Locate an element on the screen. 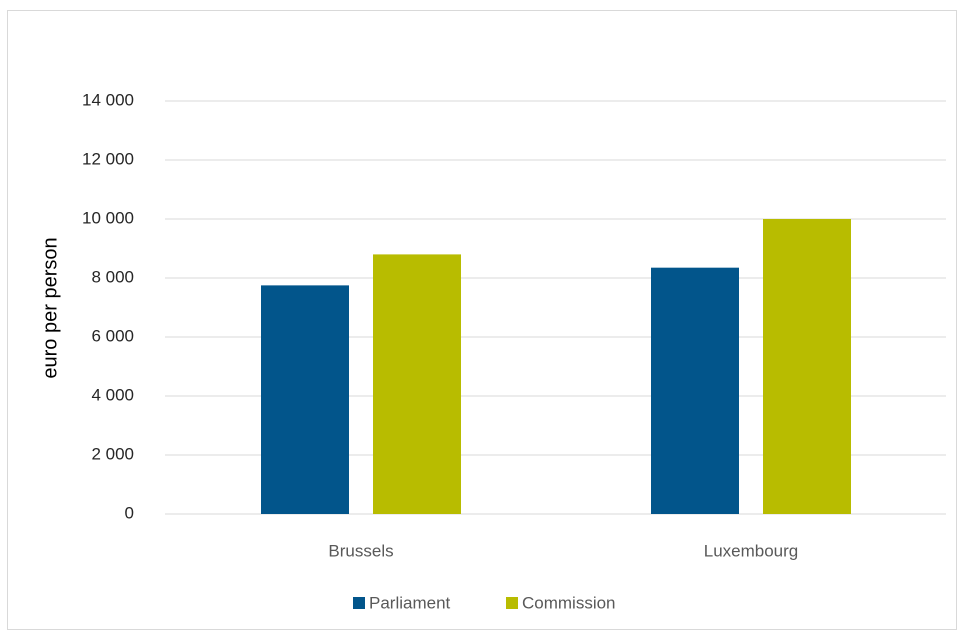 Image resolution: width=963 pixels, height=635 pixels. x-category-label: Brussels is located at coordinates (360, 550).